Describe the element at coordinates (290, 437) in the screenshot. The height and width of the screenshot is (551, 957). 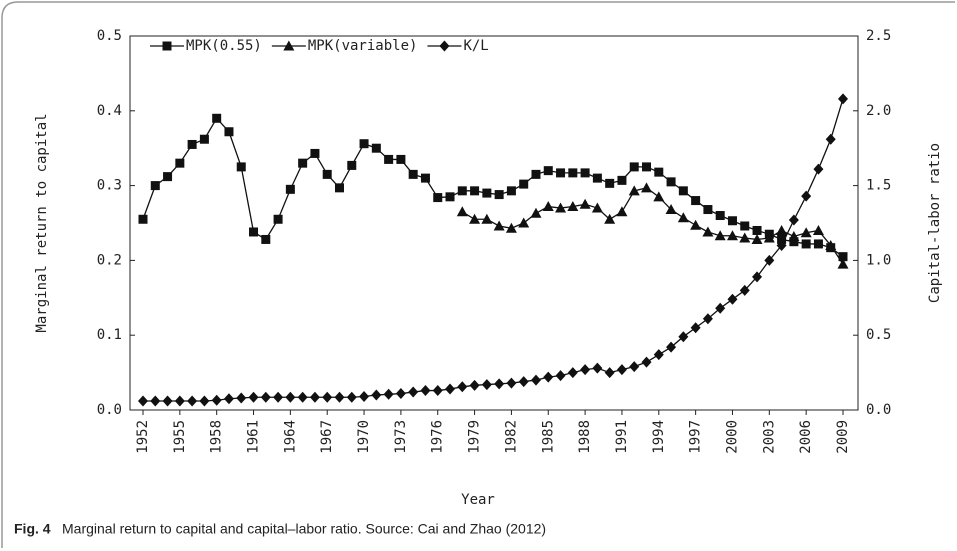
I see `x-tick-label: 1964` at that location.